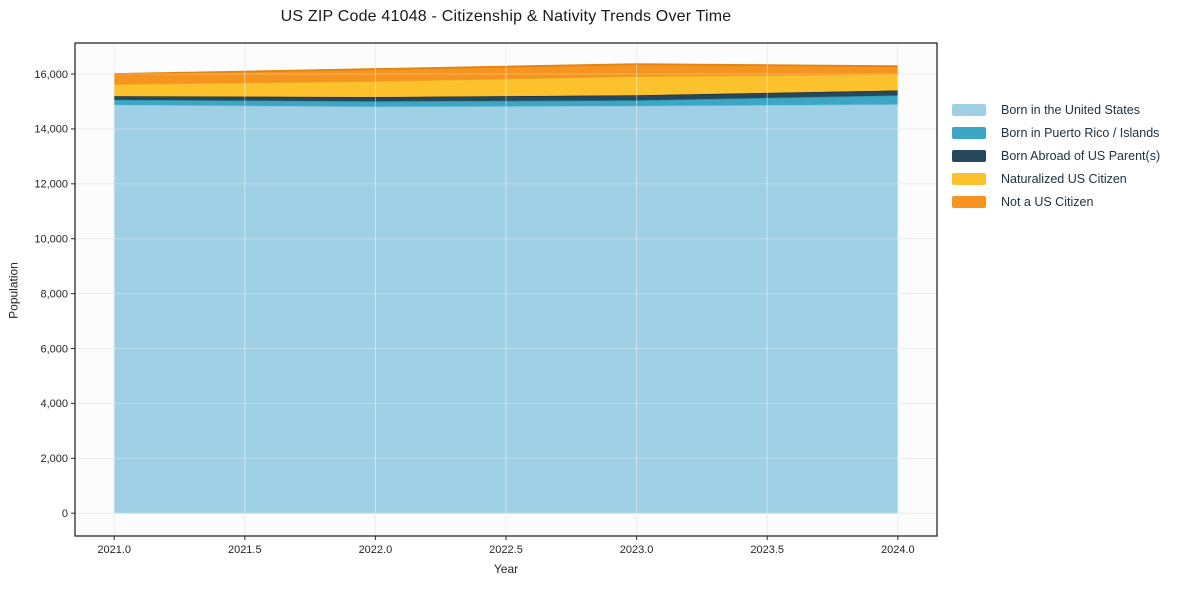  I want to click on y-tick-label: 10,000, so click(51, 240).